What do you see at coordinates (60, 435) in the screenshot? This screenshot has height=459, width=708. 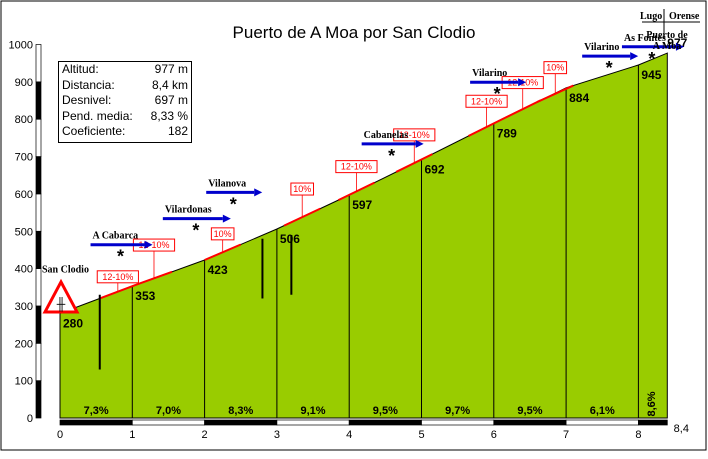 I see `x-tick-label: 0` at bounding box center [60, 435].